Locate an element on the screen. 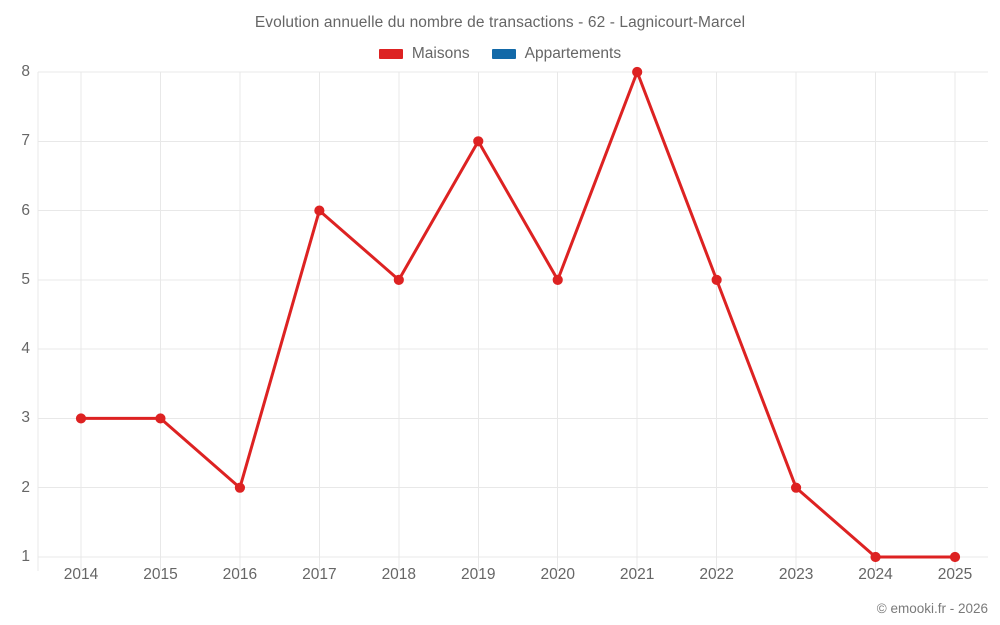 The width and height of the screenshot is (1000, 625). x-tick-label: 2015 is located at coordinates (160, 574).